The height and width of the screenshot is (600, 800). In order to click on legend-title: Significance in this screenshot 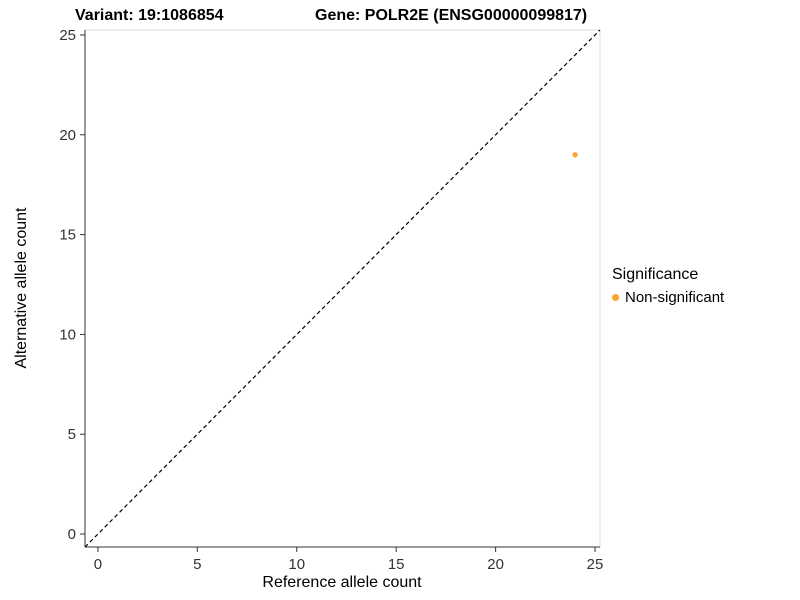, I will do `click(655, 274)`.